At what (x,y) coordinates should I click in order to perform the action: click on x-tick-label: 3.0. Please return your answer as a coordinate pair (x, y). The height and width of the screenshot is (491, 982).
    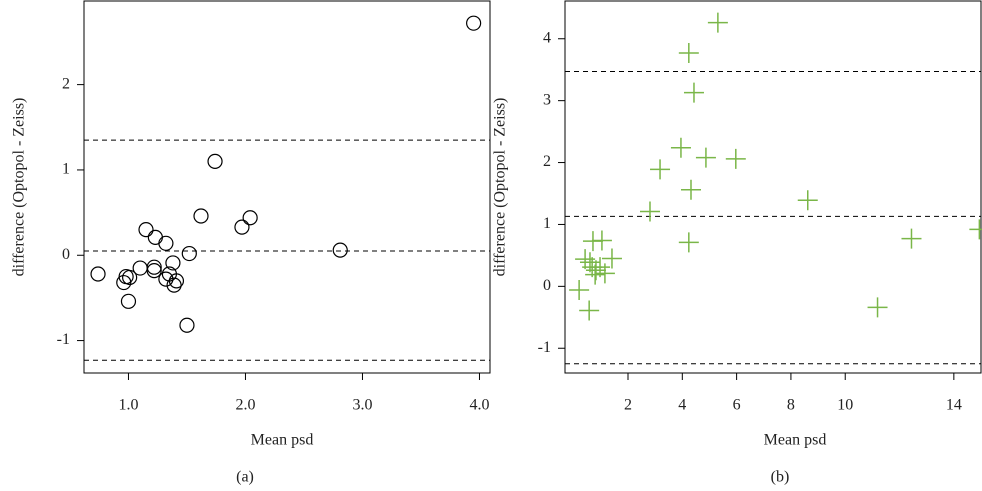
    Looking at the image, I should click on (362, 405).